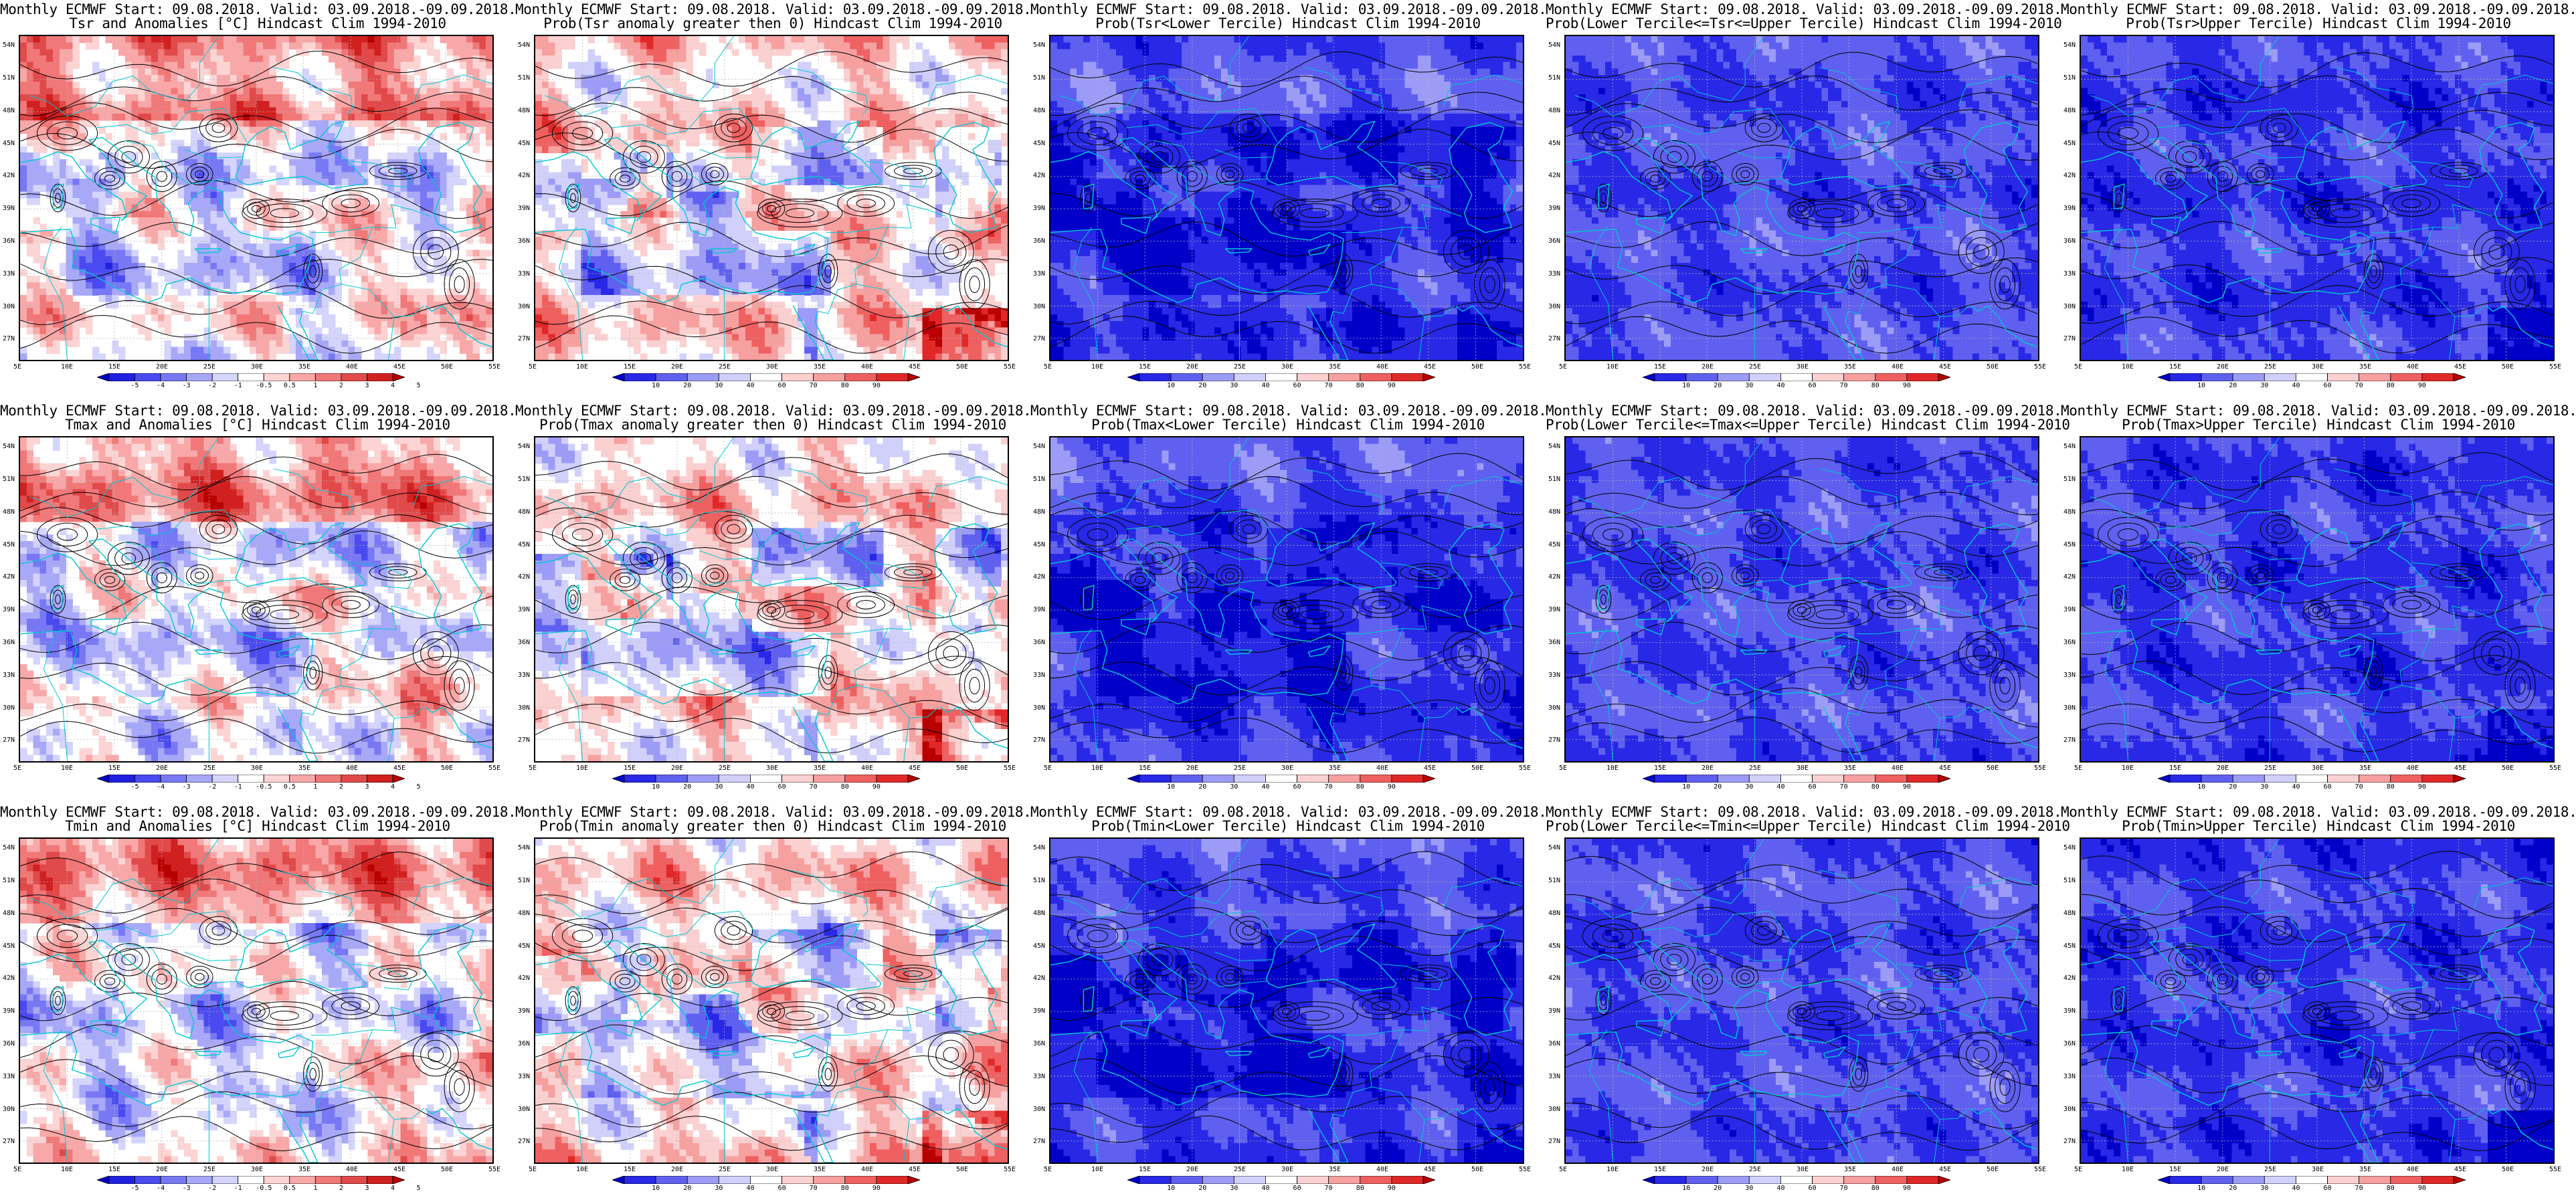 The width and height of the screenshot is (2576, 1204). I want to click on longitude-label: 20E, so click(677, 768).